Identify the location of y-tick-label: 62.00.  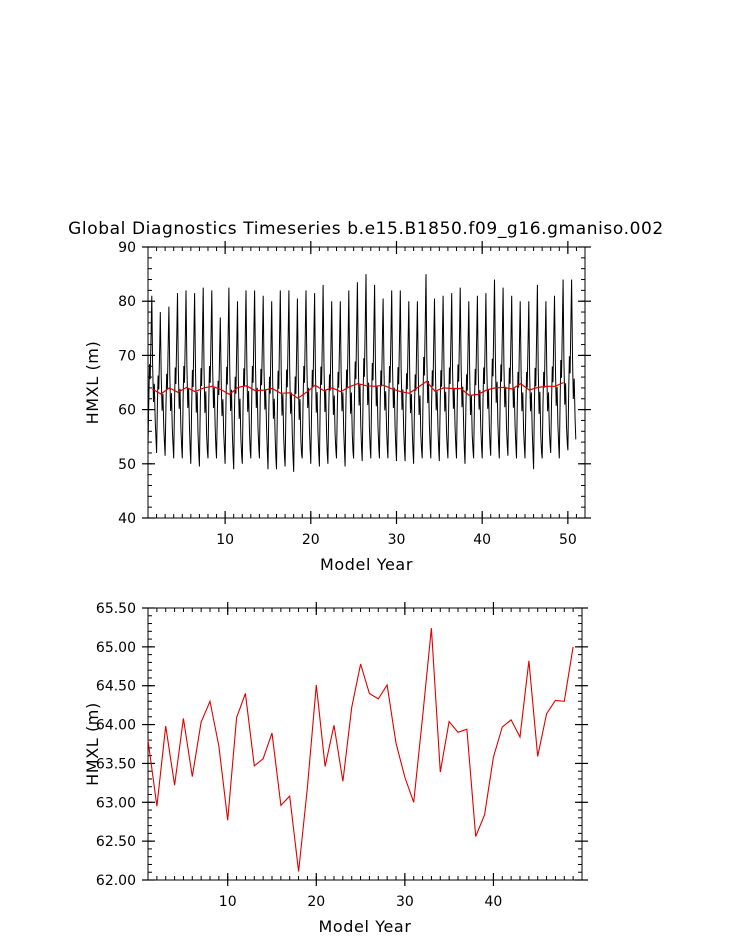
(116, 881).